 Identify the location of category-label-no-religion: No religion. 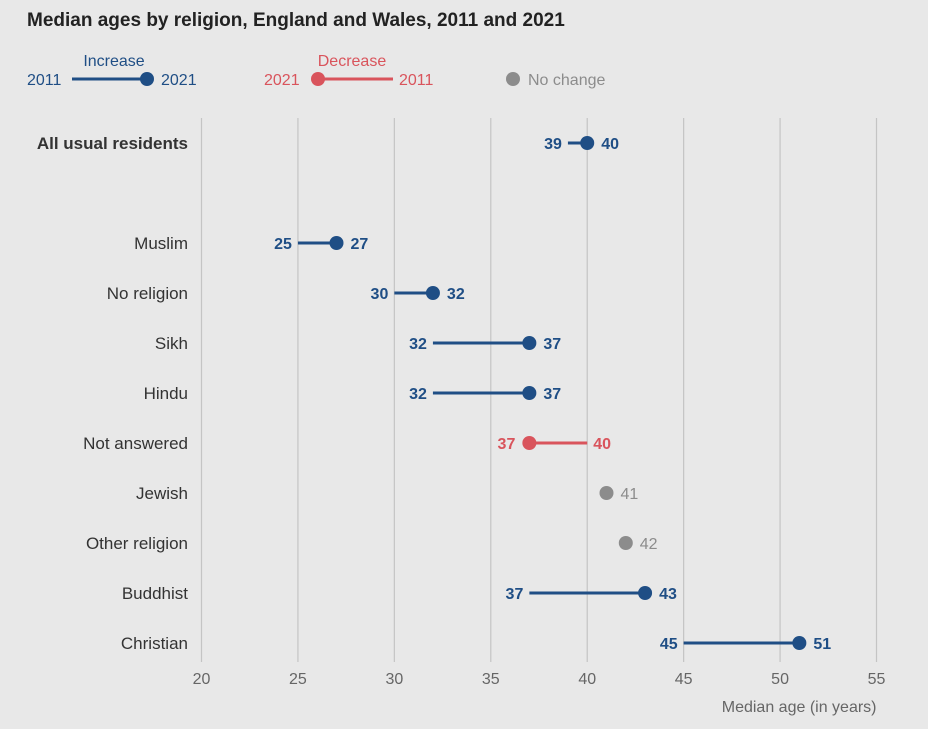
(147, 293).